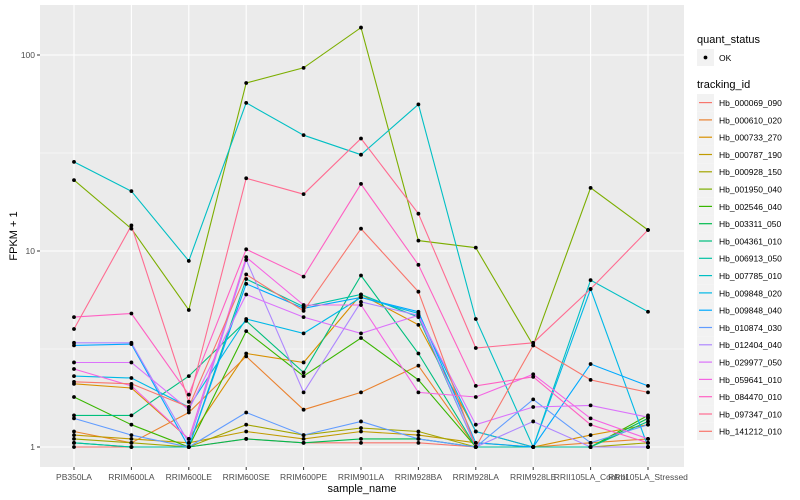 The height and width of the screenshot is (500, 800). I want to click on y-tick-label: 100, so click(28, 55).